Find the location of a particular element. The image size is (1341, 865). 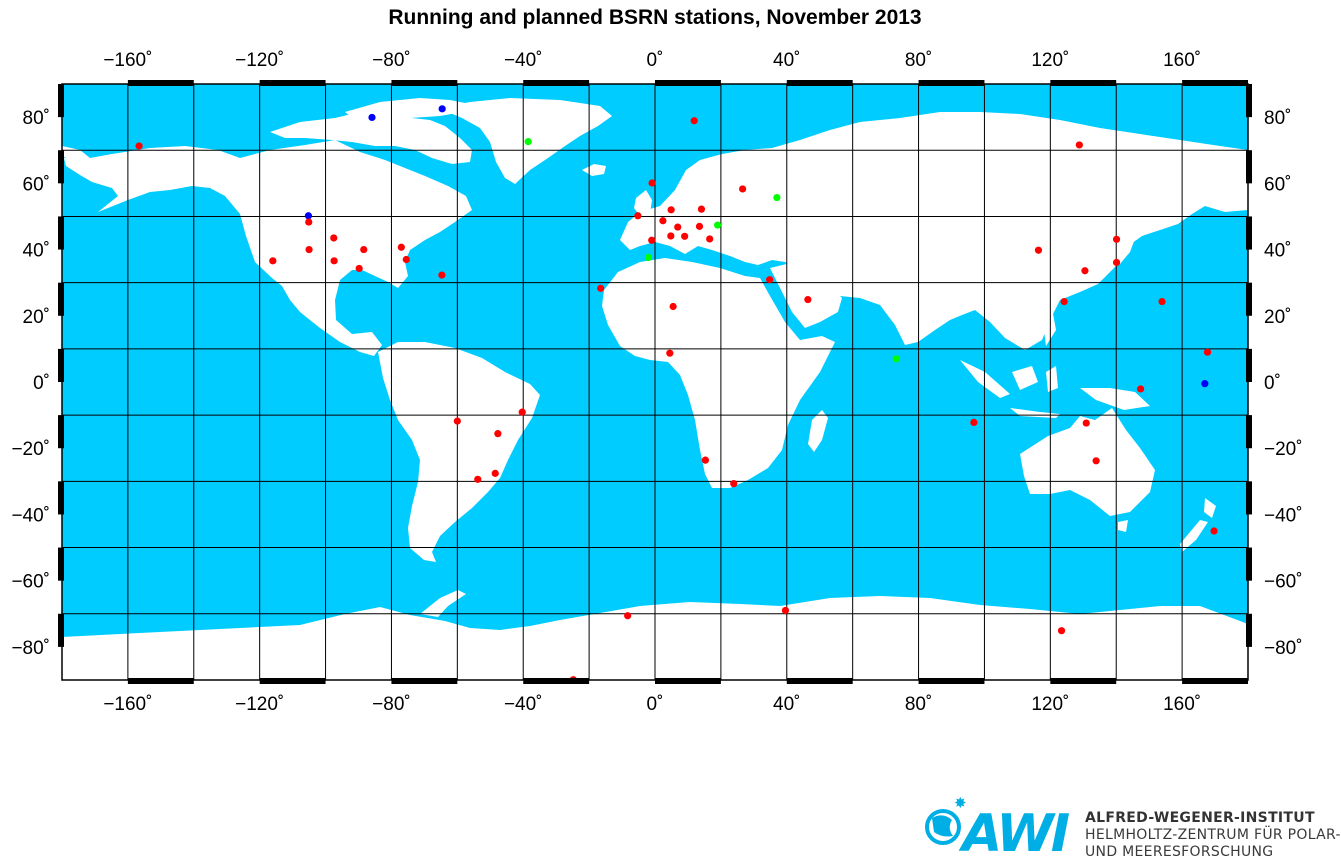

lon-tick-label-bottom: 160˚ is located at coordinates (1182, 704).